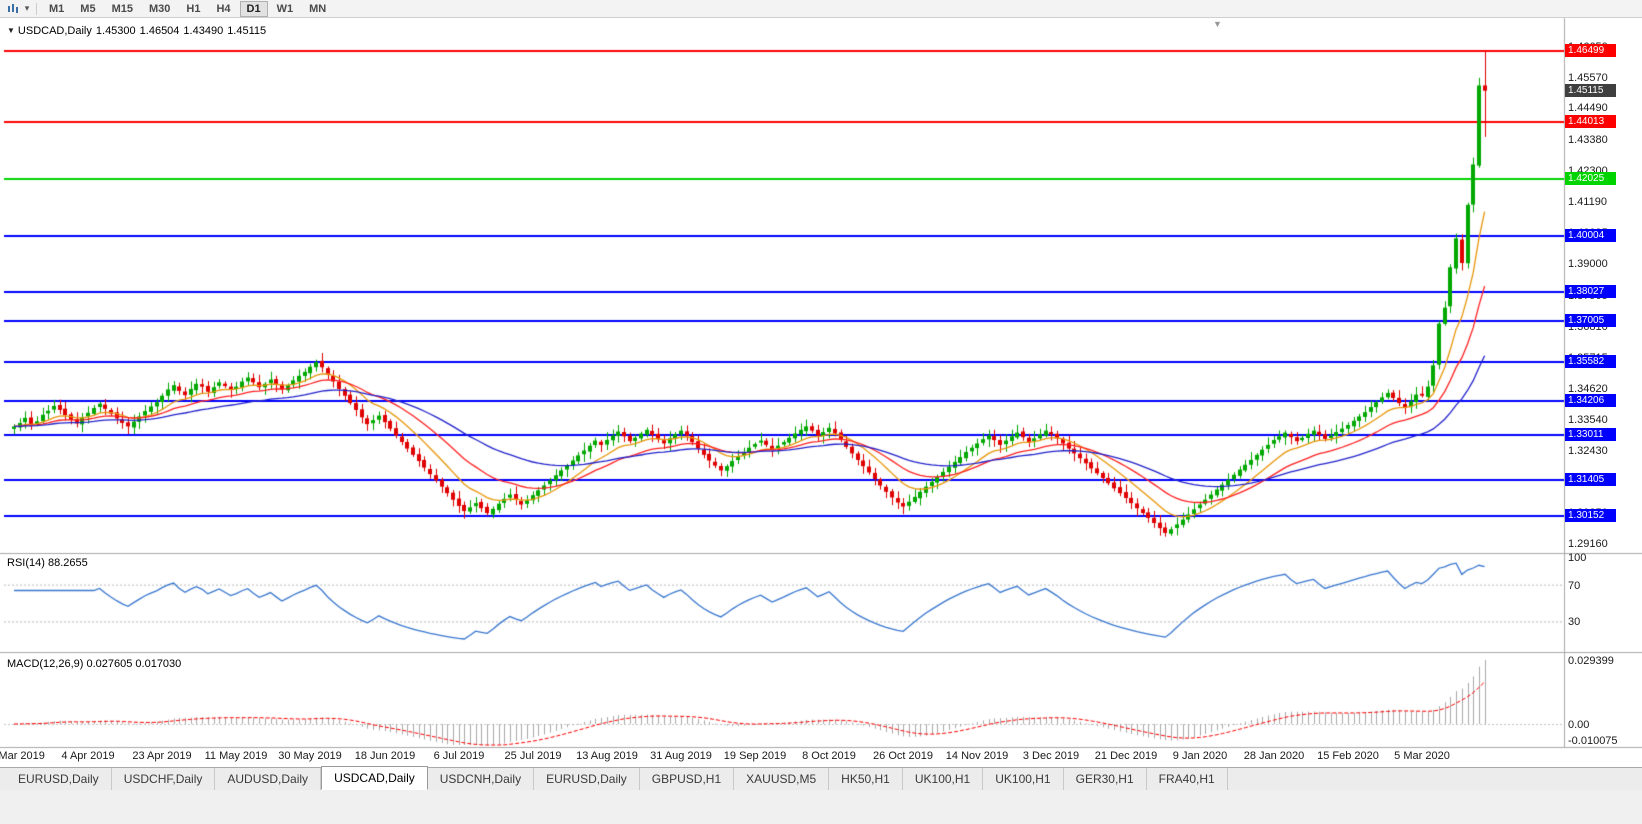 Image resolution: width=1642 pixels, height=824 pixels. Describe the element at coordinates (681, 756) in the screenshot. I see `x-axis-date-label: 31 Aug 2019` at that location.